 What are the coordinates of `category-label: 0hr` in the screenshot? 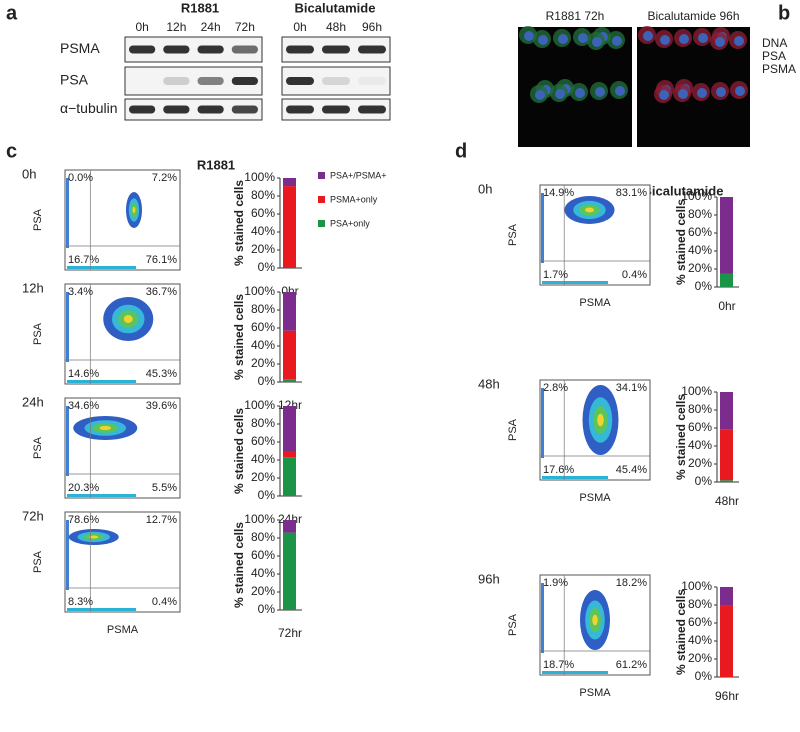 It's located at (726, 306).